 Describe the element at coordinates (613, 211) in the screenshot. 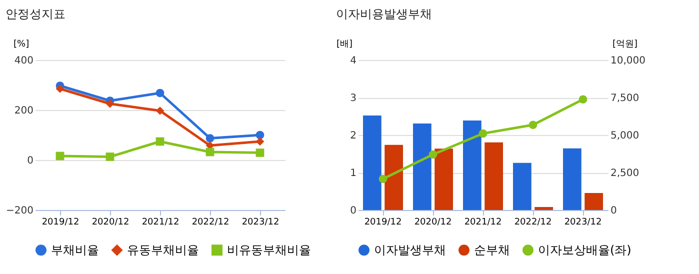

I see `y2-tick-label: 0` at that location.